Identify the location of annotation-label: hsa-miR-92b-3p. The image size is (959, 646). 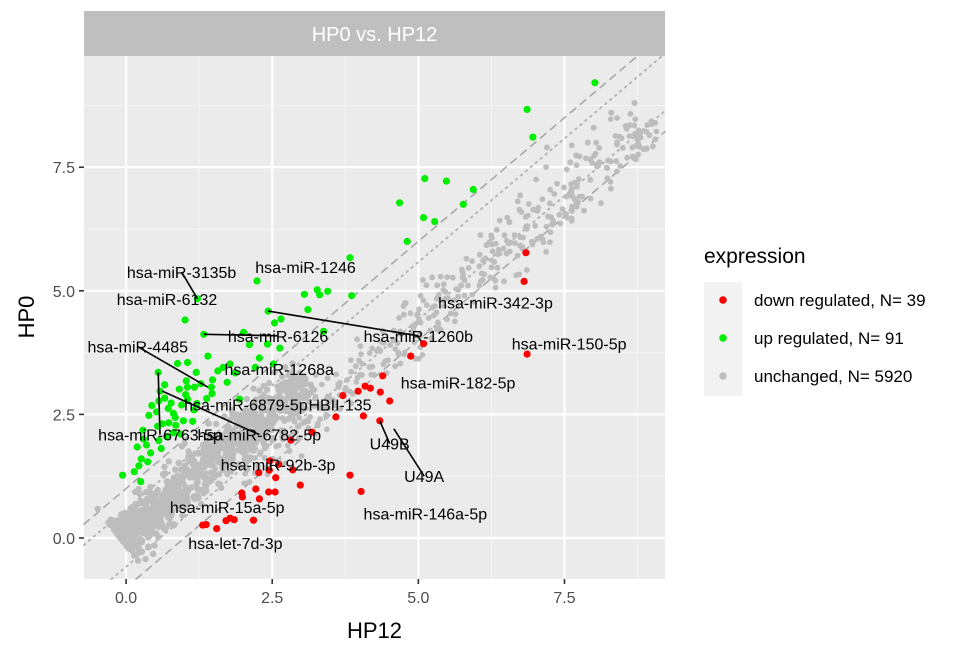
(278, 465).